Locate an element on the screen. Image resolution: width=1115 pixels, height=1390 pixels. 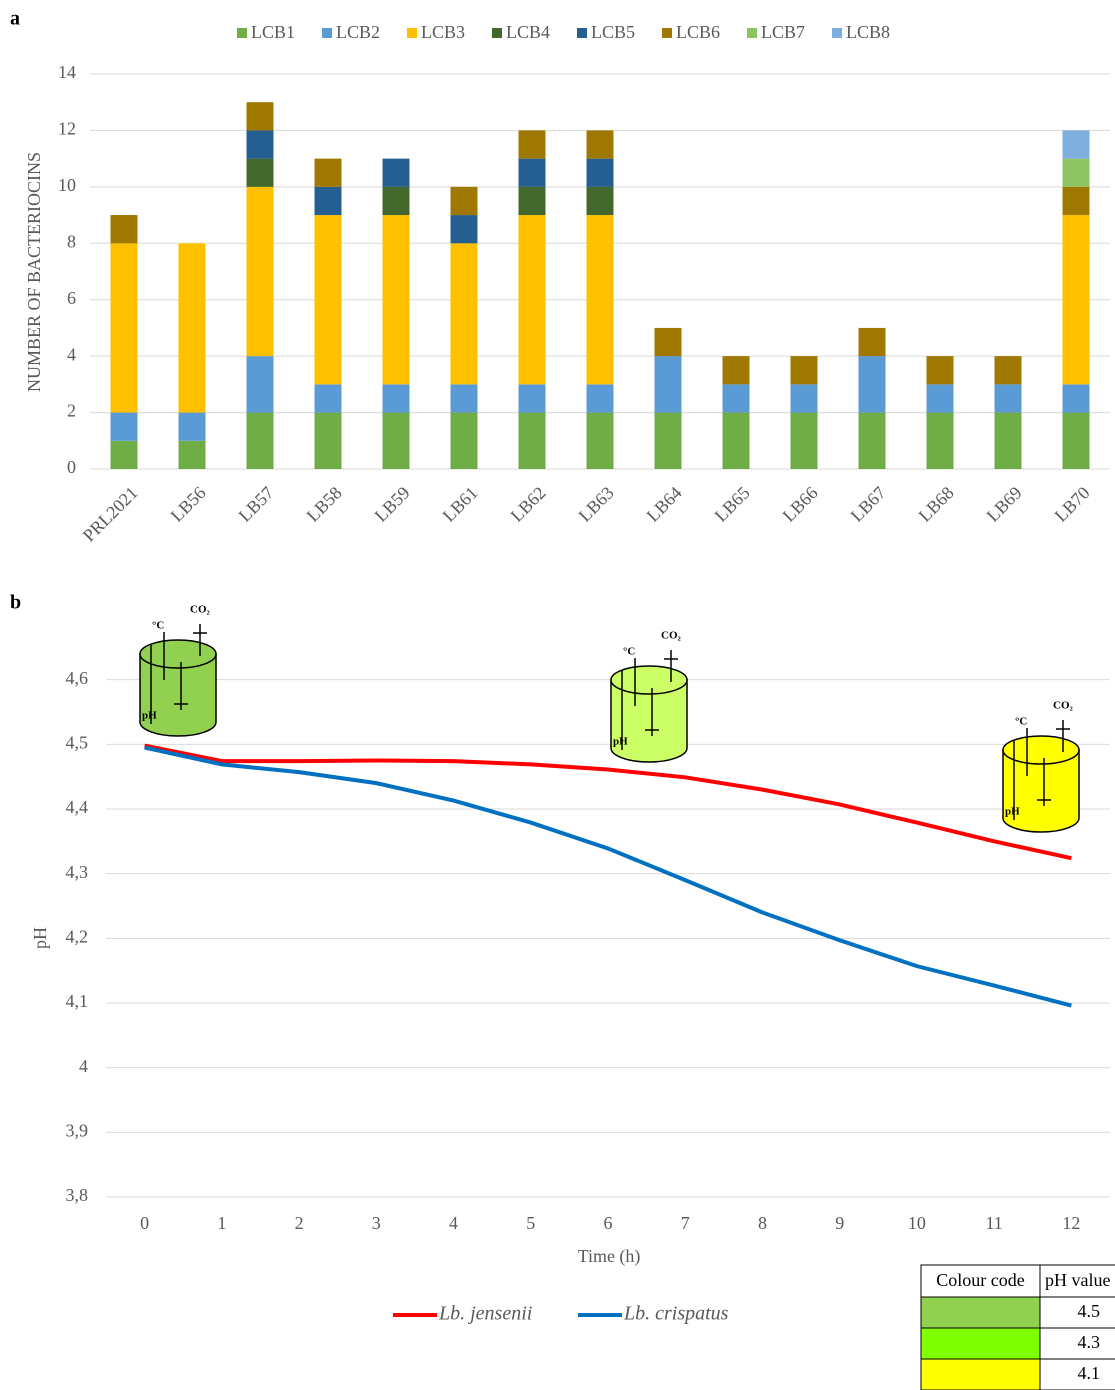
x-tick-label: 10 is located at coordinates (917, 1223).